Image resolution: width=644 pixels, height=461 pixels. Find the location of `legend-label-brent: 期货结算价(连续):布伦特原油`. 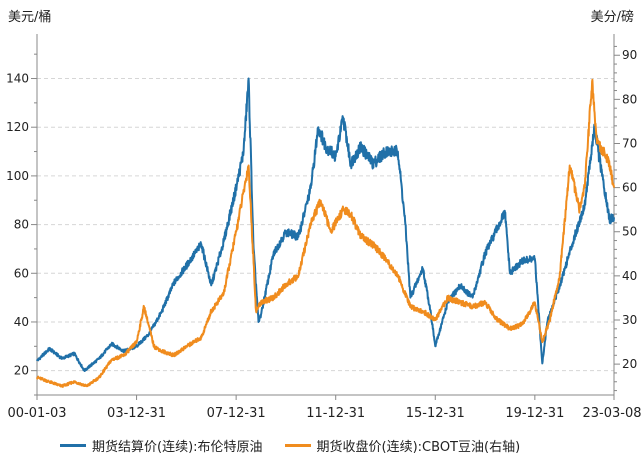

legend-label-brent: 期货结算价(连续):布伦特原油 is located at coordinates (177, 447).